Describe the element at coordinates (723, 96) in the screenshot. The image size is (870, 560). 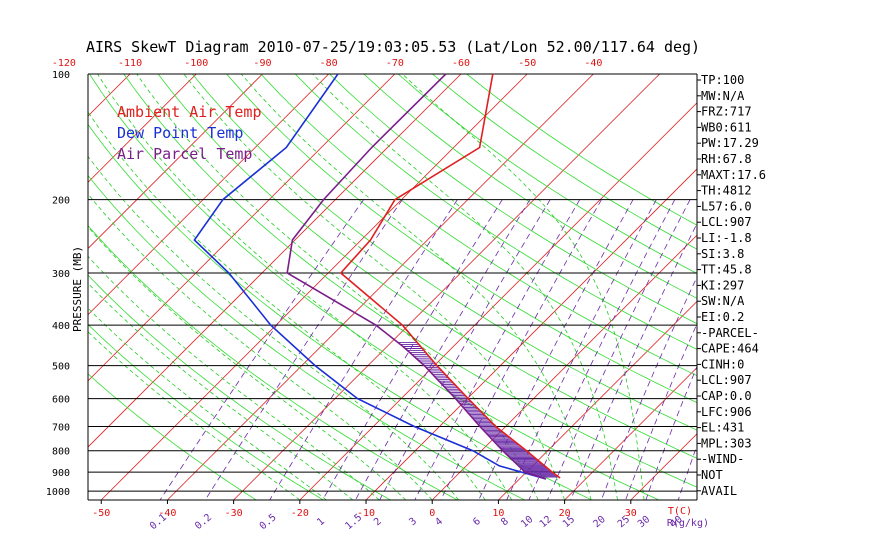
I see `index-entry: MW:N/A` at that location.